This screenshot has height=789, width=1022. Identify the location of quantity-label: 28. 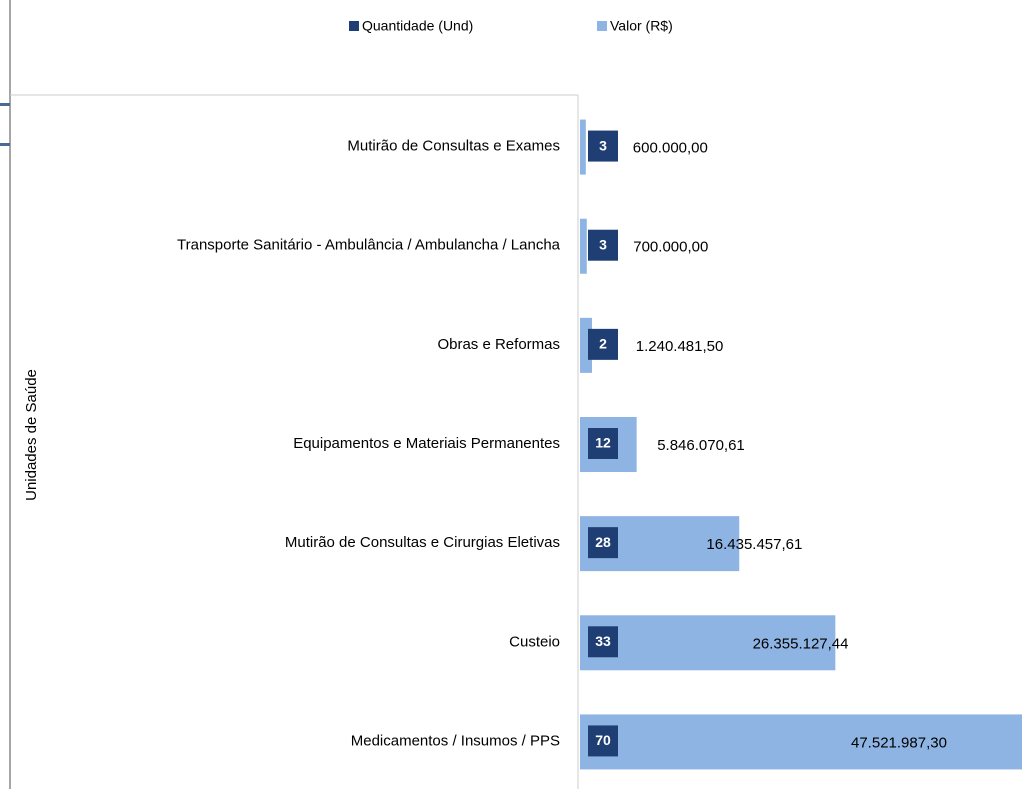
(603, 542).